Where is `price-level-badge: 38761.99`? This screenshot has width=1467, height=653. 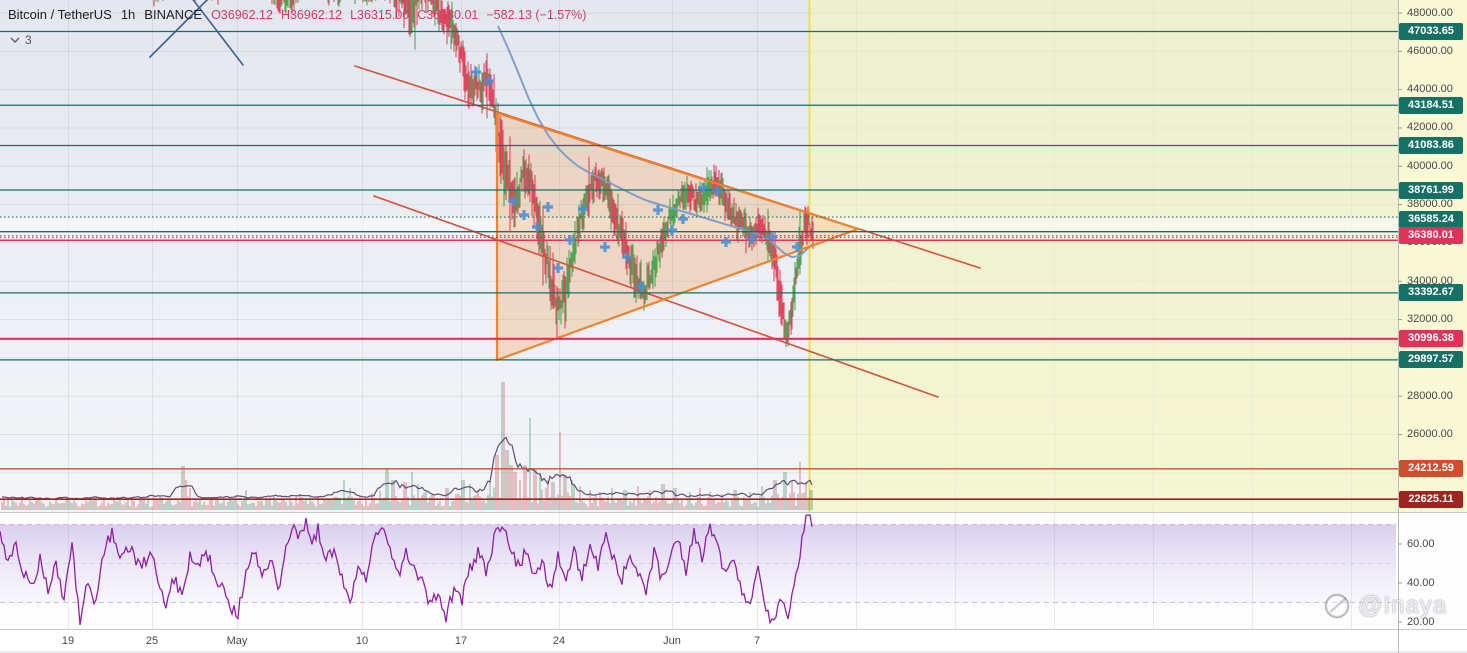
price-level-badge: 38761.99 is located at coordinates (1431, 190).